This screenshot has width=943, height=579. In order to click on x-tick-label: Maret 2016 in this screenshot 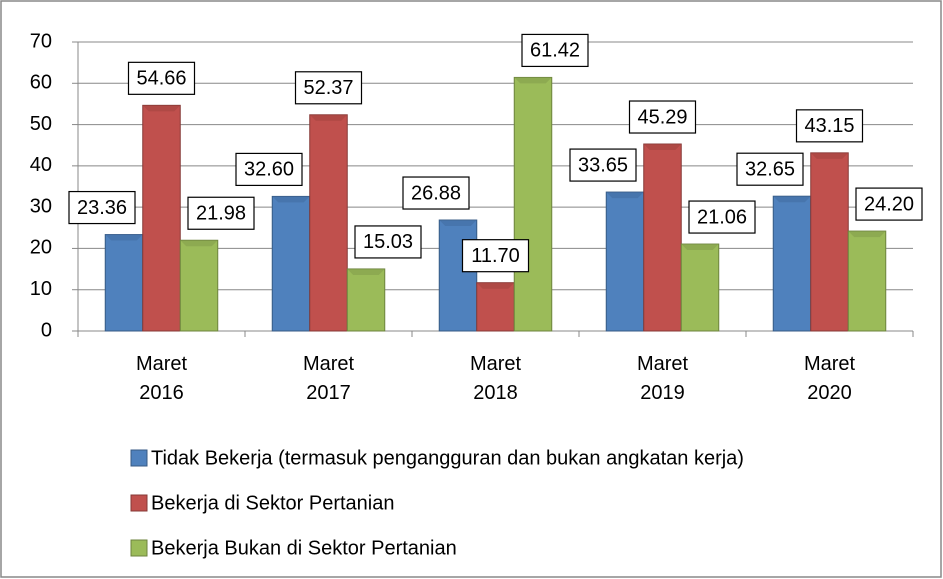, I will do `click(161, 378)`.